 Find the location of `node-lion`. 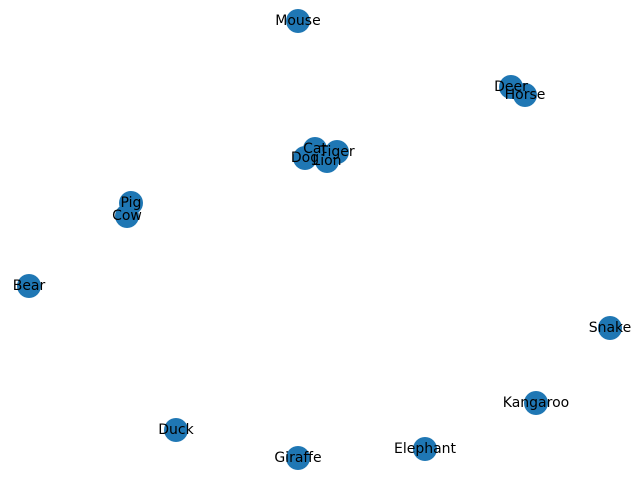

node-lion is located at coordinates (327, 161).